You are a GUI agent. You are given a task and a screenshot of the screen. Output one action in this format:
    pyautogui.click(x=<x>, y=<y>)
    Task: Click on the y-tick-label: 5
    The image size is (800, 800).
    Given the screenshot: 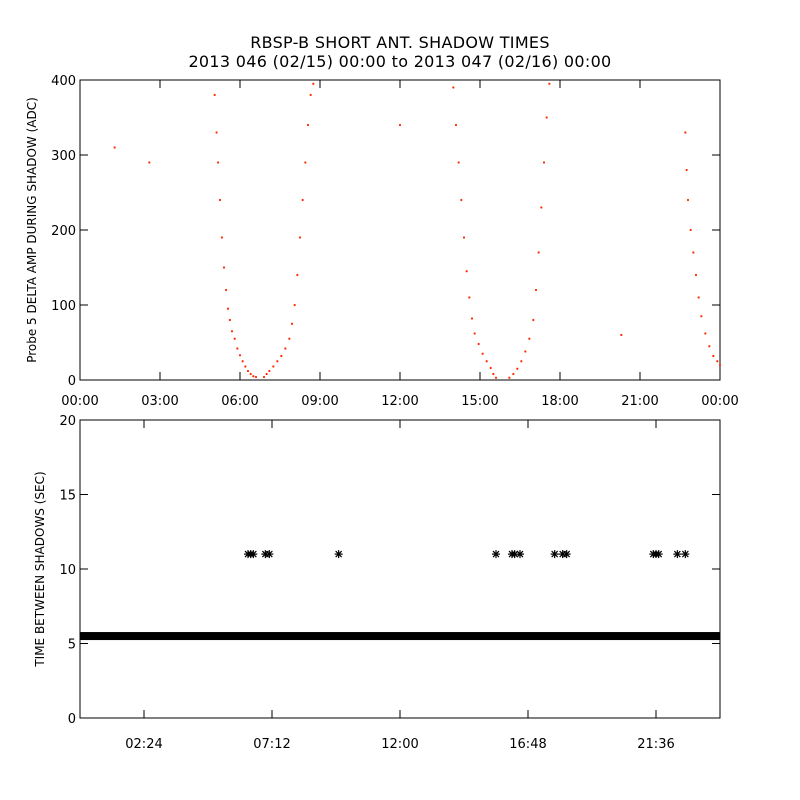 What is the action you would take?
    pyautogui.click(x=72, y=645)
    